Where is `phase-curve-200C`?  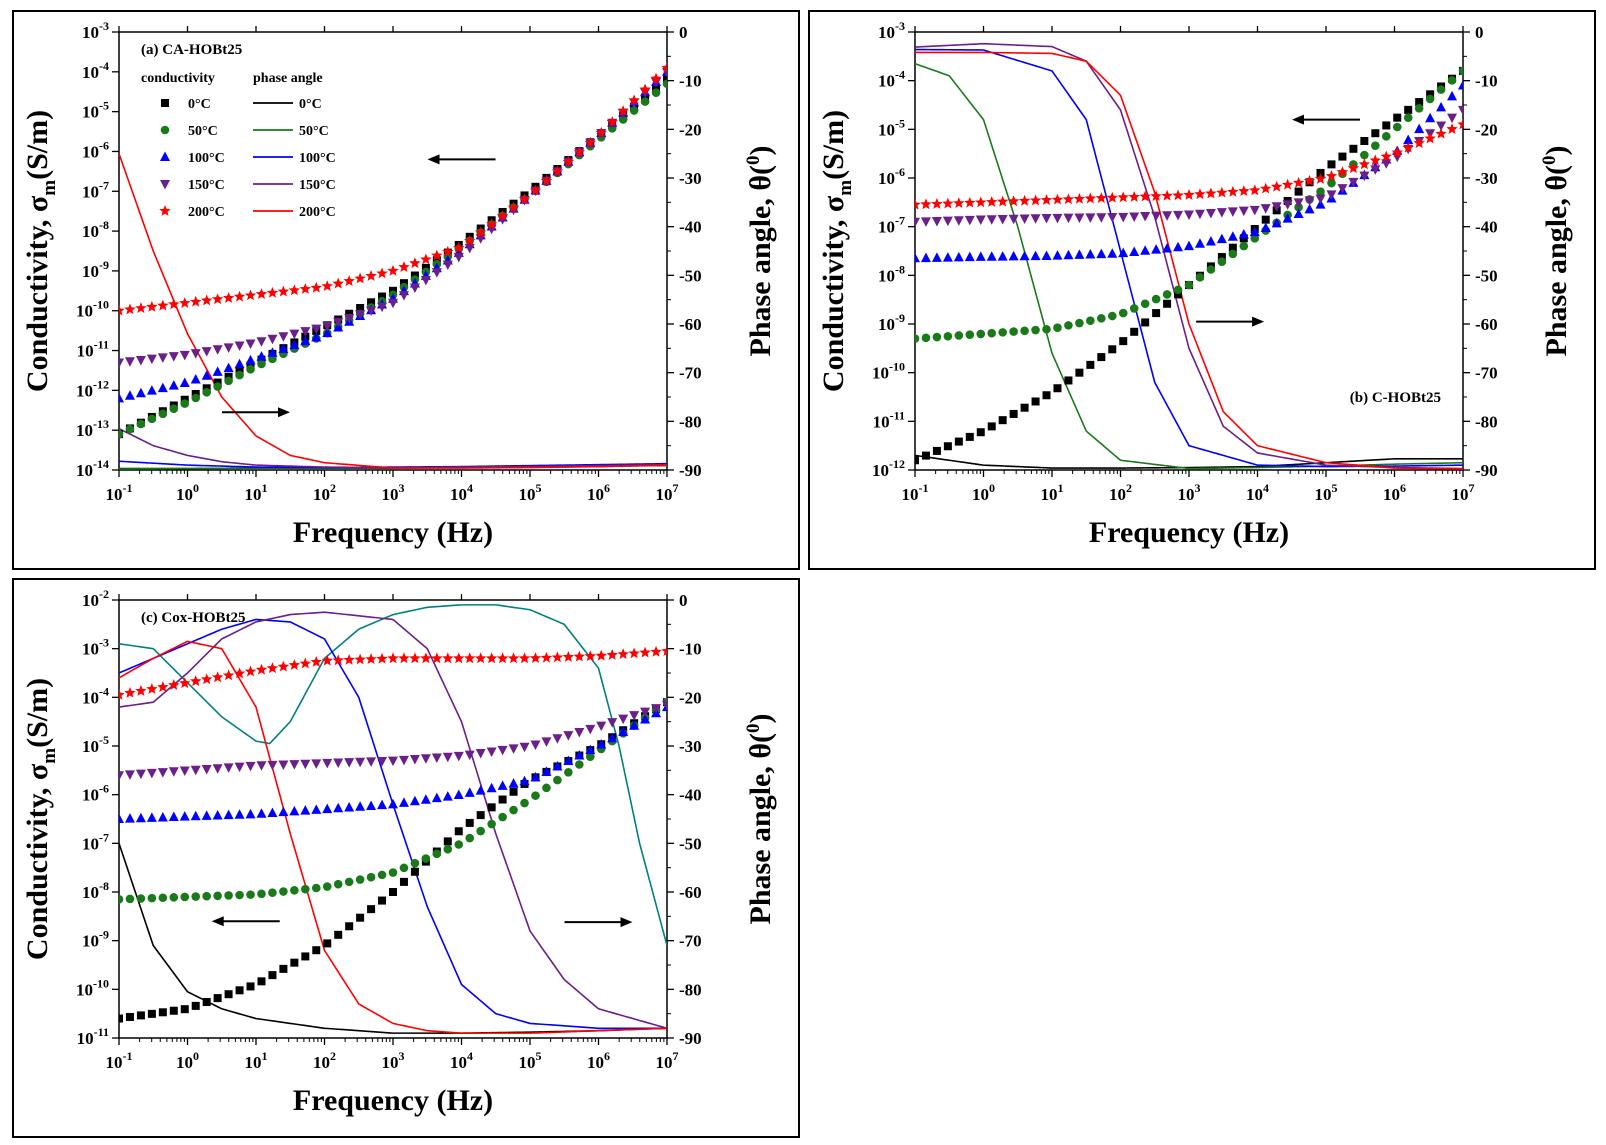 phase-curve-200C is located at coordinates (393, 837).